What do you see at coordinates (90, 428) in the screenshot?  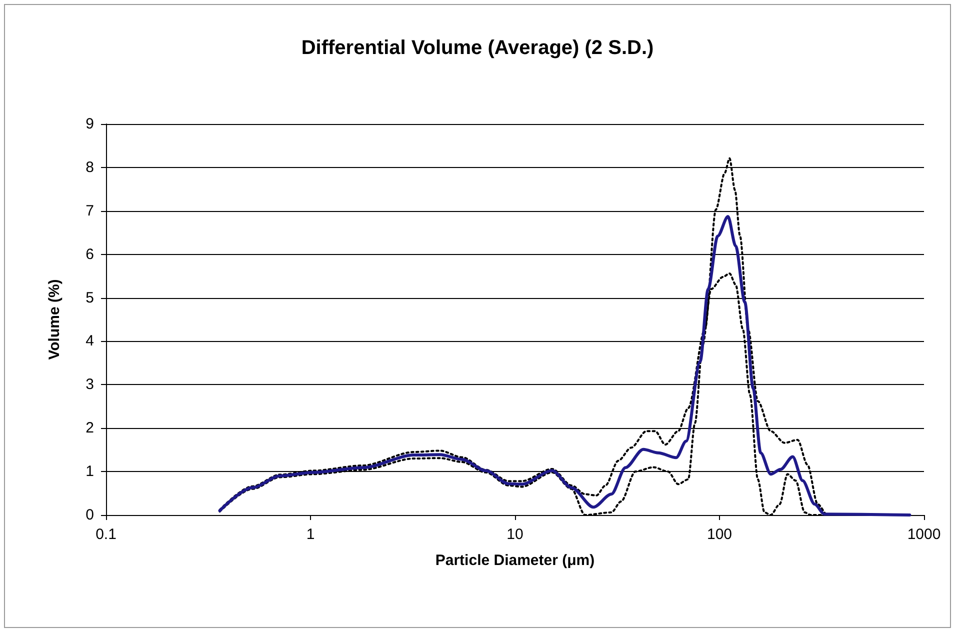 I see `y-tick-label: 2` at bounding box center [90, 428].